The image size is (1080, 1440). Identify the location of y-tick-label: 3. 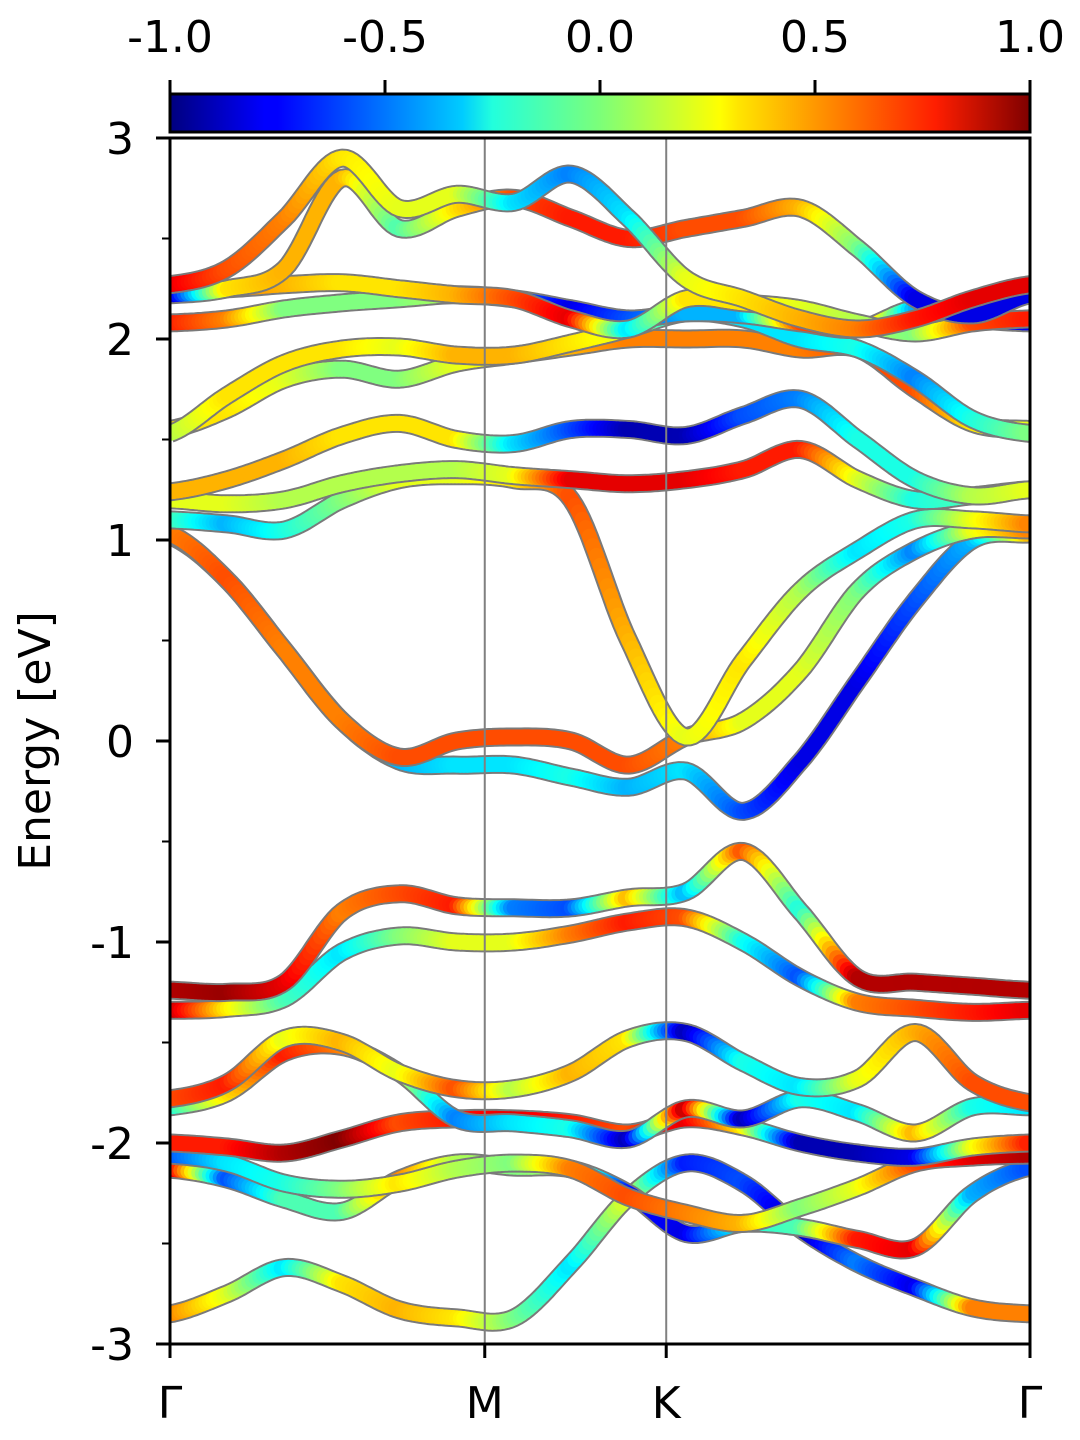
(120, 139).